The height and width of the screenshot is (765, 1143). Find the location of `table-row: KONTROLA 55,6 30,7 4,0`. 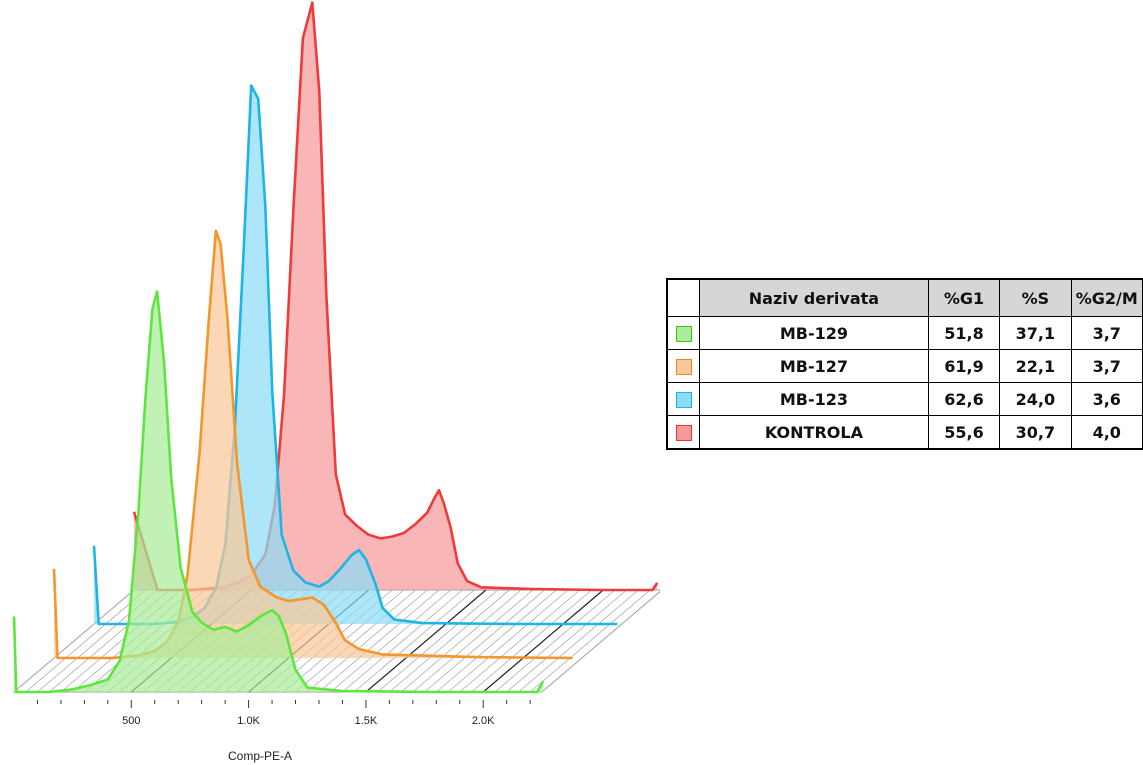

table-row: KONTROLA 55,6 30,7 4,0 is located at coordinates (904, 432).